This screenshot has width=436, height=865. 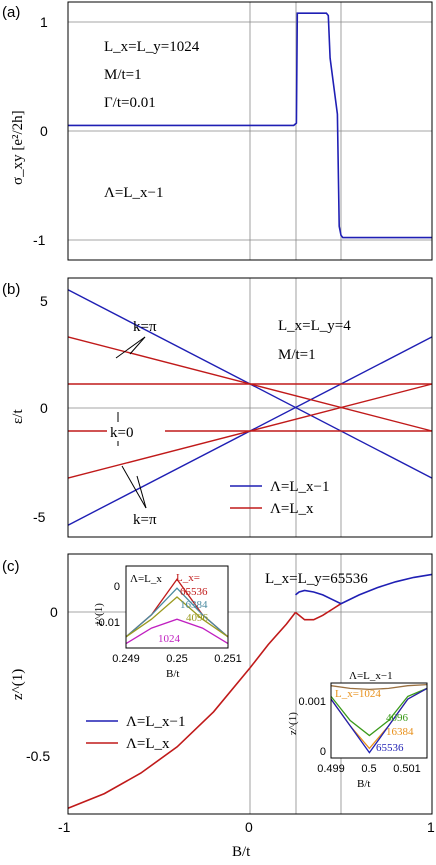 I want to click on inset-left-title: Λ=L_x, so click(x=146, y=579).